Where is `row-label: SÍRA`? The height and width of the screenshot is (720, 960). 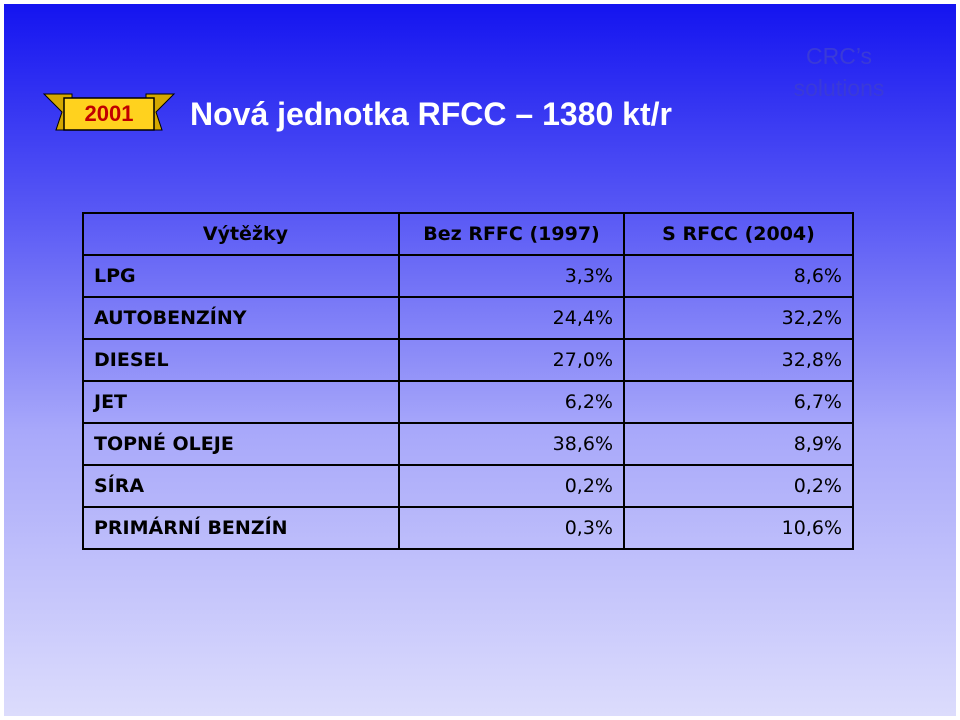 row-label: SÍRA is located at coordinates (240, 486).